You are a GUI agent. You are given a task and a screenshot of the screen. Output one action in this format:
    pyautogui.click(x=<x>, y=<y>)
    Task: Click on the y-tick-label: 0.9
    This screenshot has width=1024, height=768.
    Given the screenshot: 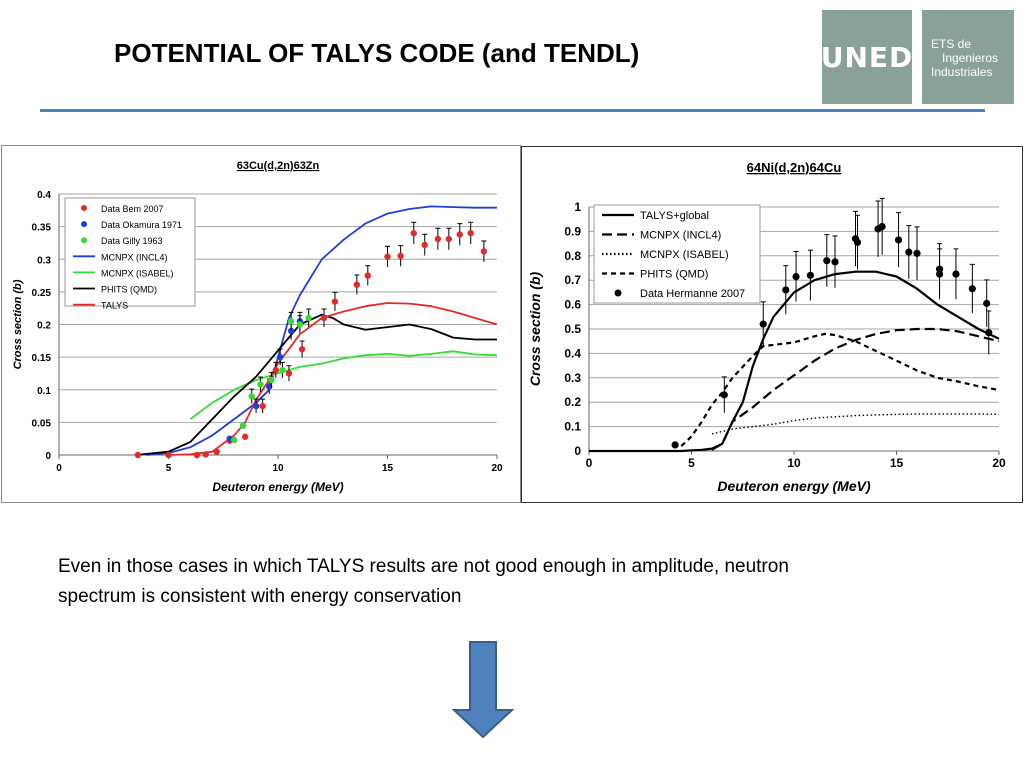 What is the action you would take?
    pyautogui.click(x=572, y=231)
    